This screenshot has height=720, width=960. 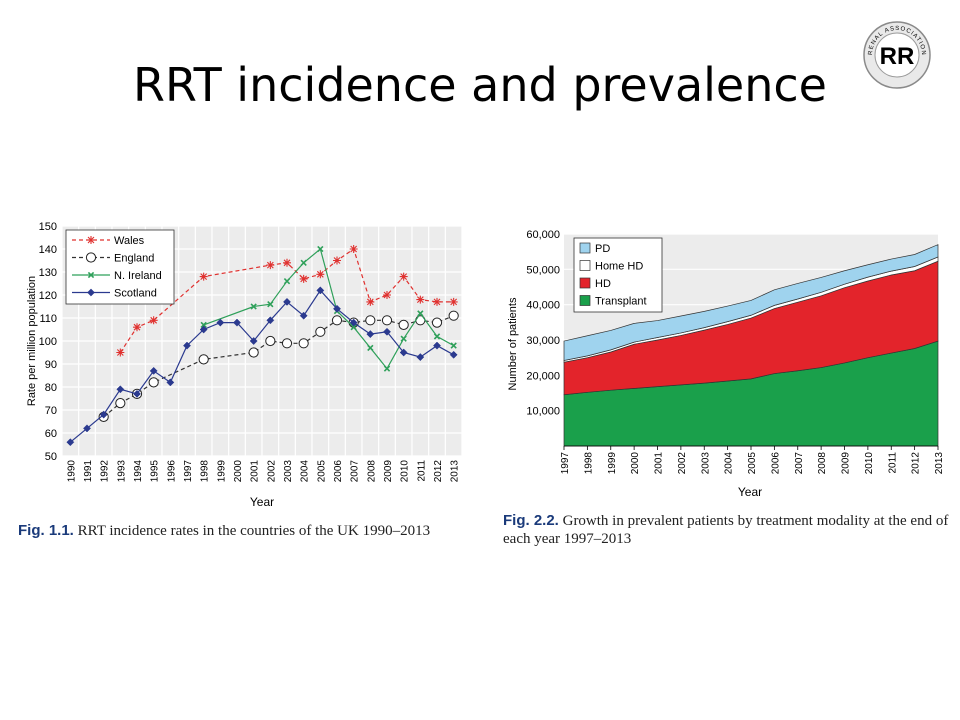 I want to click on x-tick-label: 1994, so click(x=138, y=471).